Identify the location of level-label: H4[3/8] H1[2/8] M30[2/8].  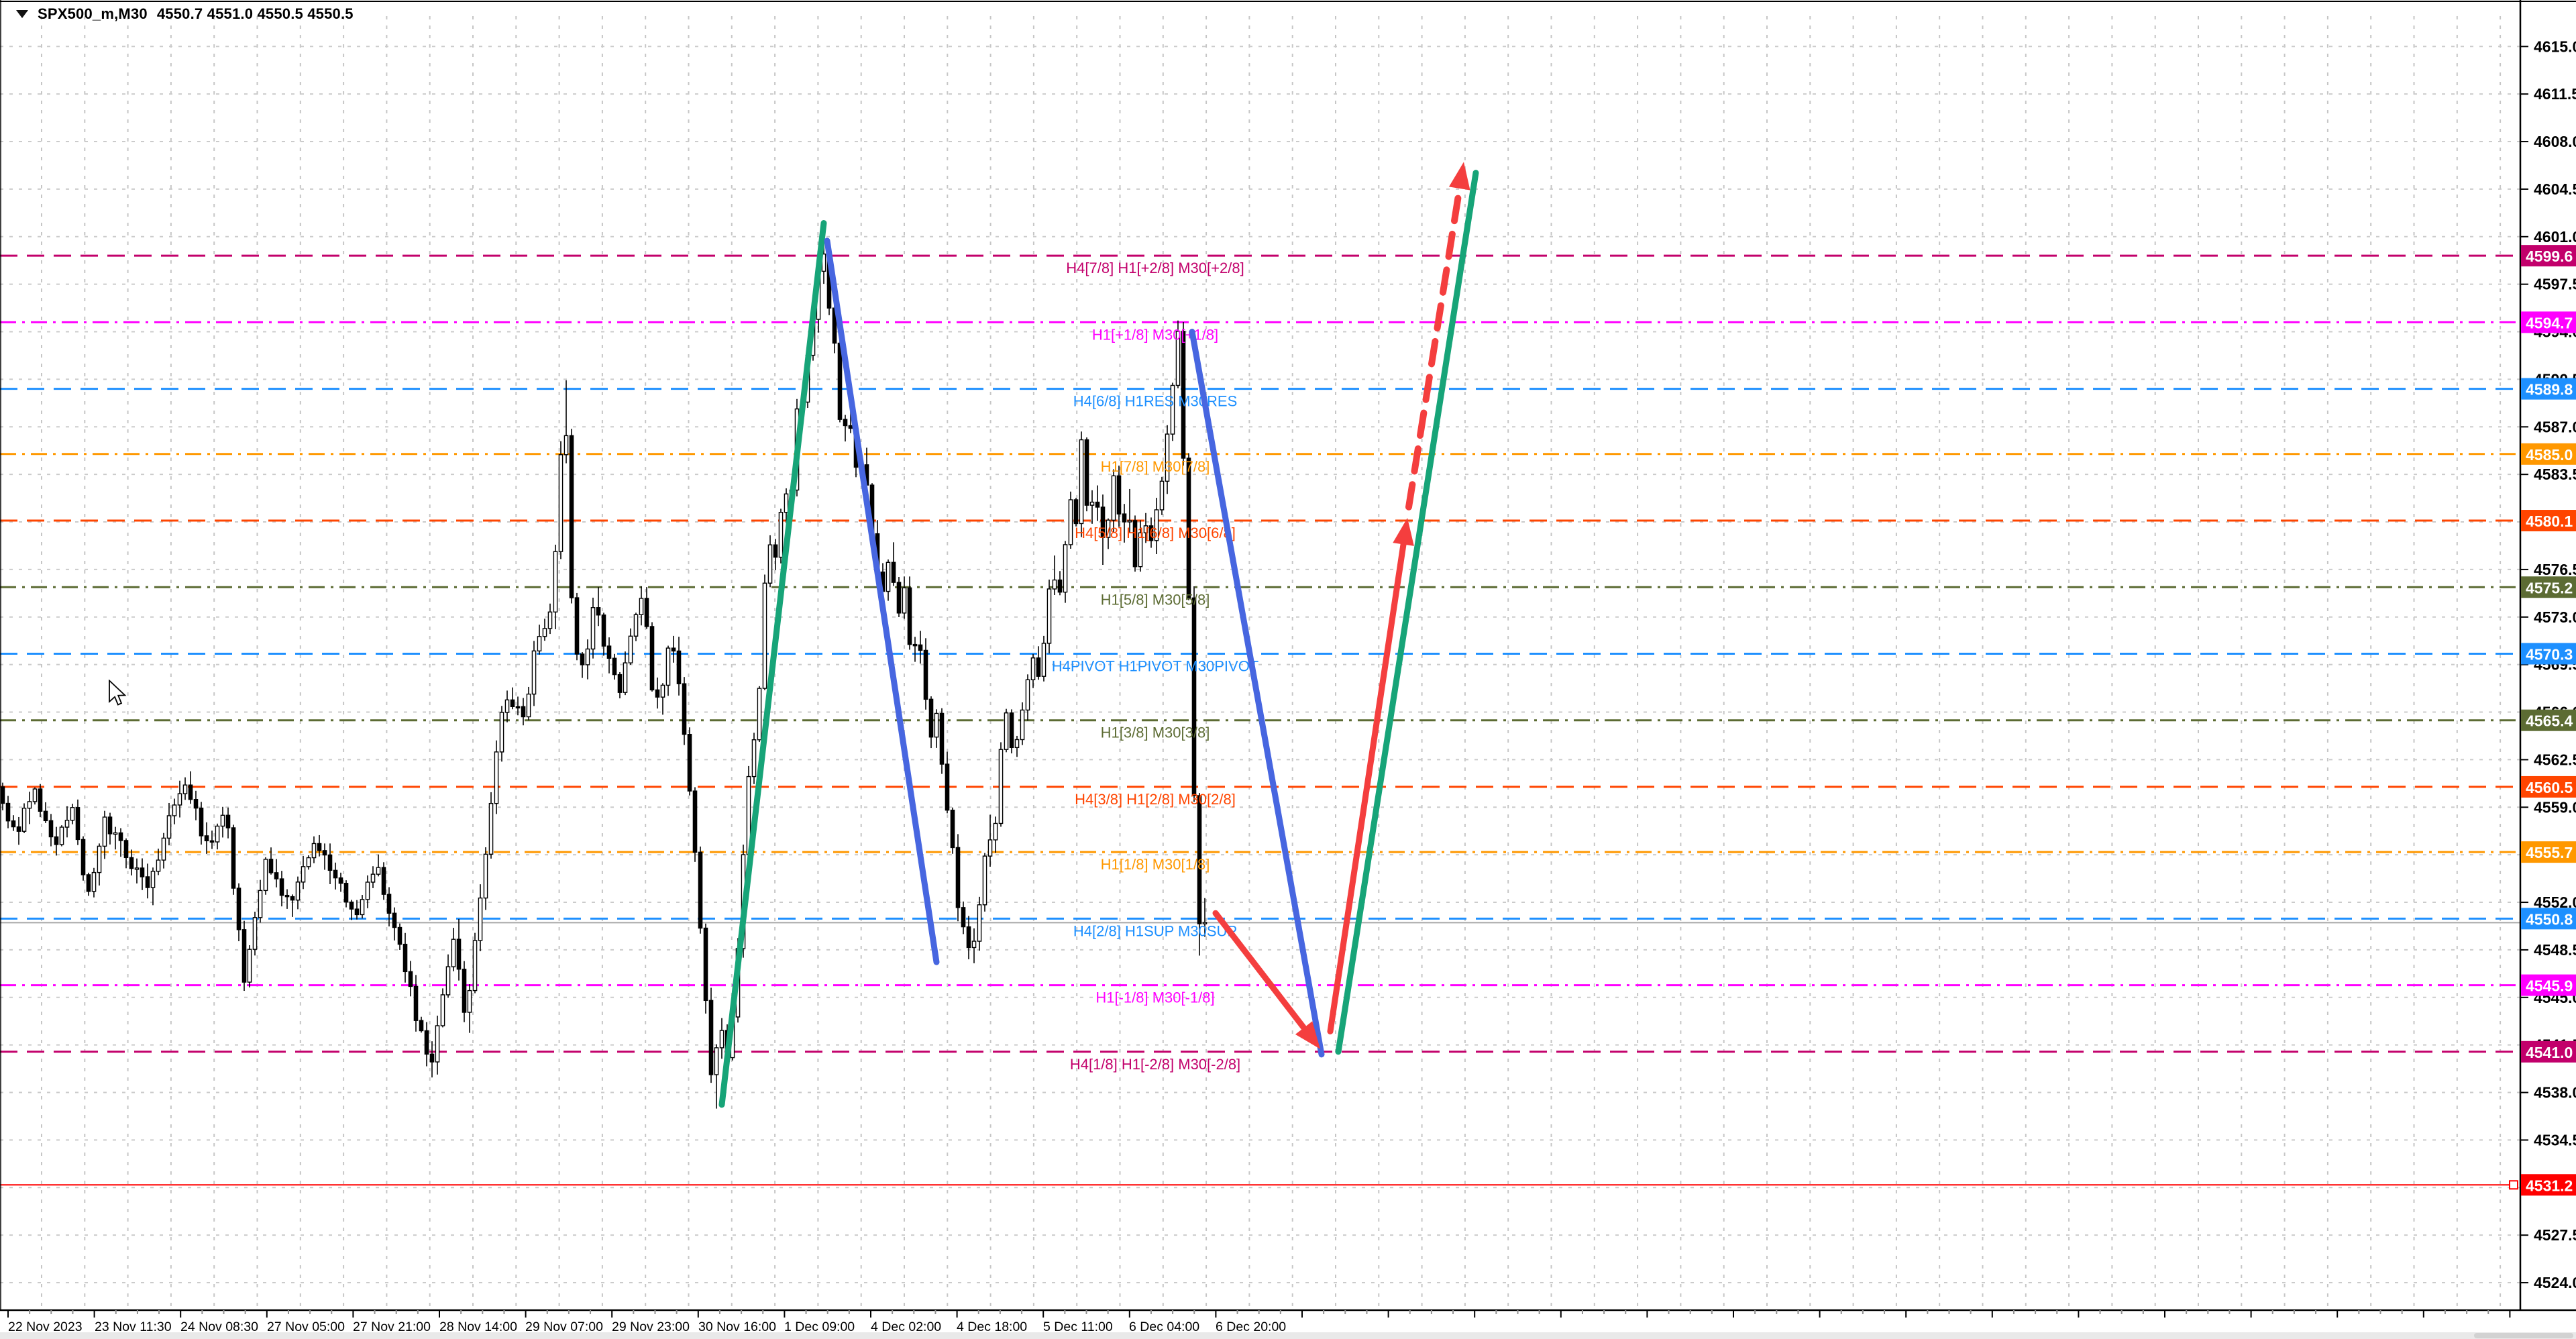
(1155, 799).